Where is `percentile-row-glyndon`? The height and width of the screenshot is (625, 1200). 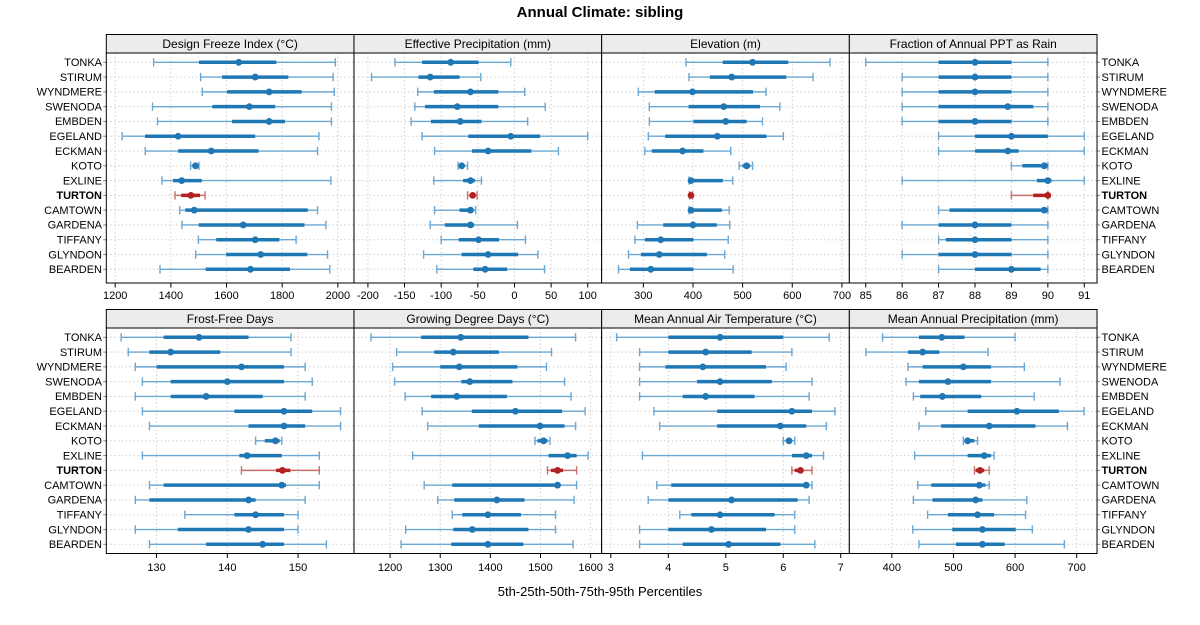 percentile-row-glyndon is located at coordinates (480, 254).